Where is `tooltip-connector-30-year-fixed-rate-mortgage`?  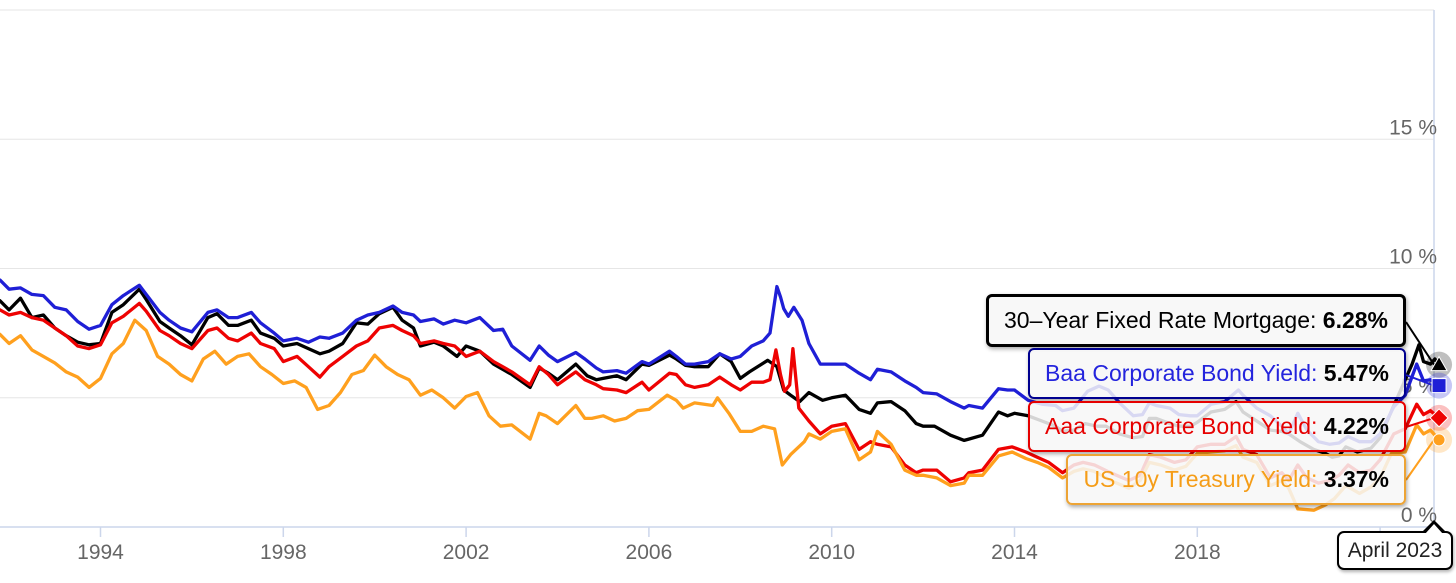
tooltip-connector-30-year-fixed-rate-mortgage is located at coordinates (1420, 343).